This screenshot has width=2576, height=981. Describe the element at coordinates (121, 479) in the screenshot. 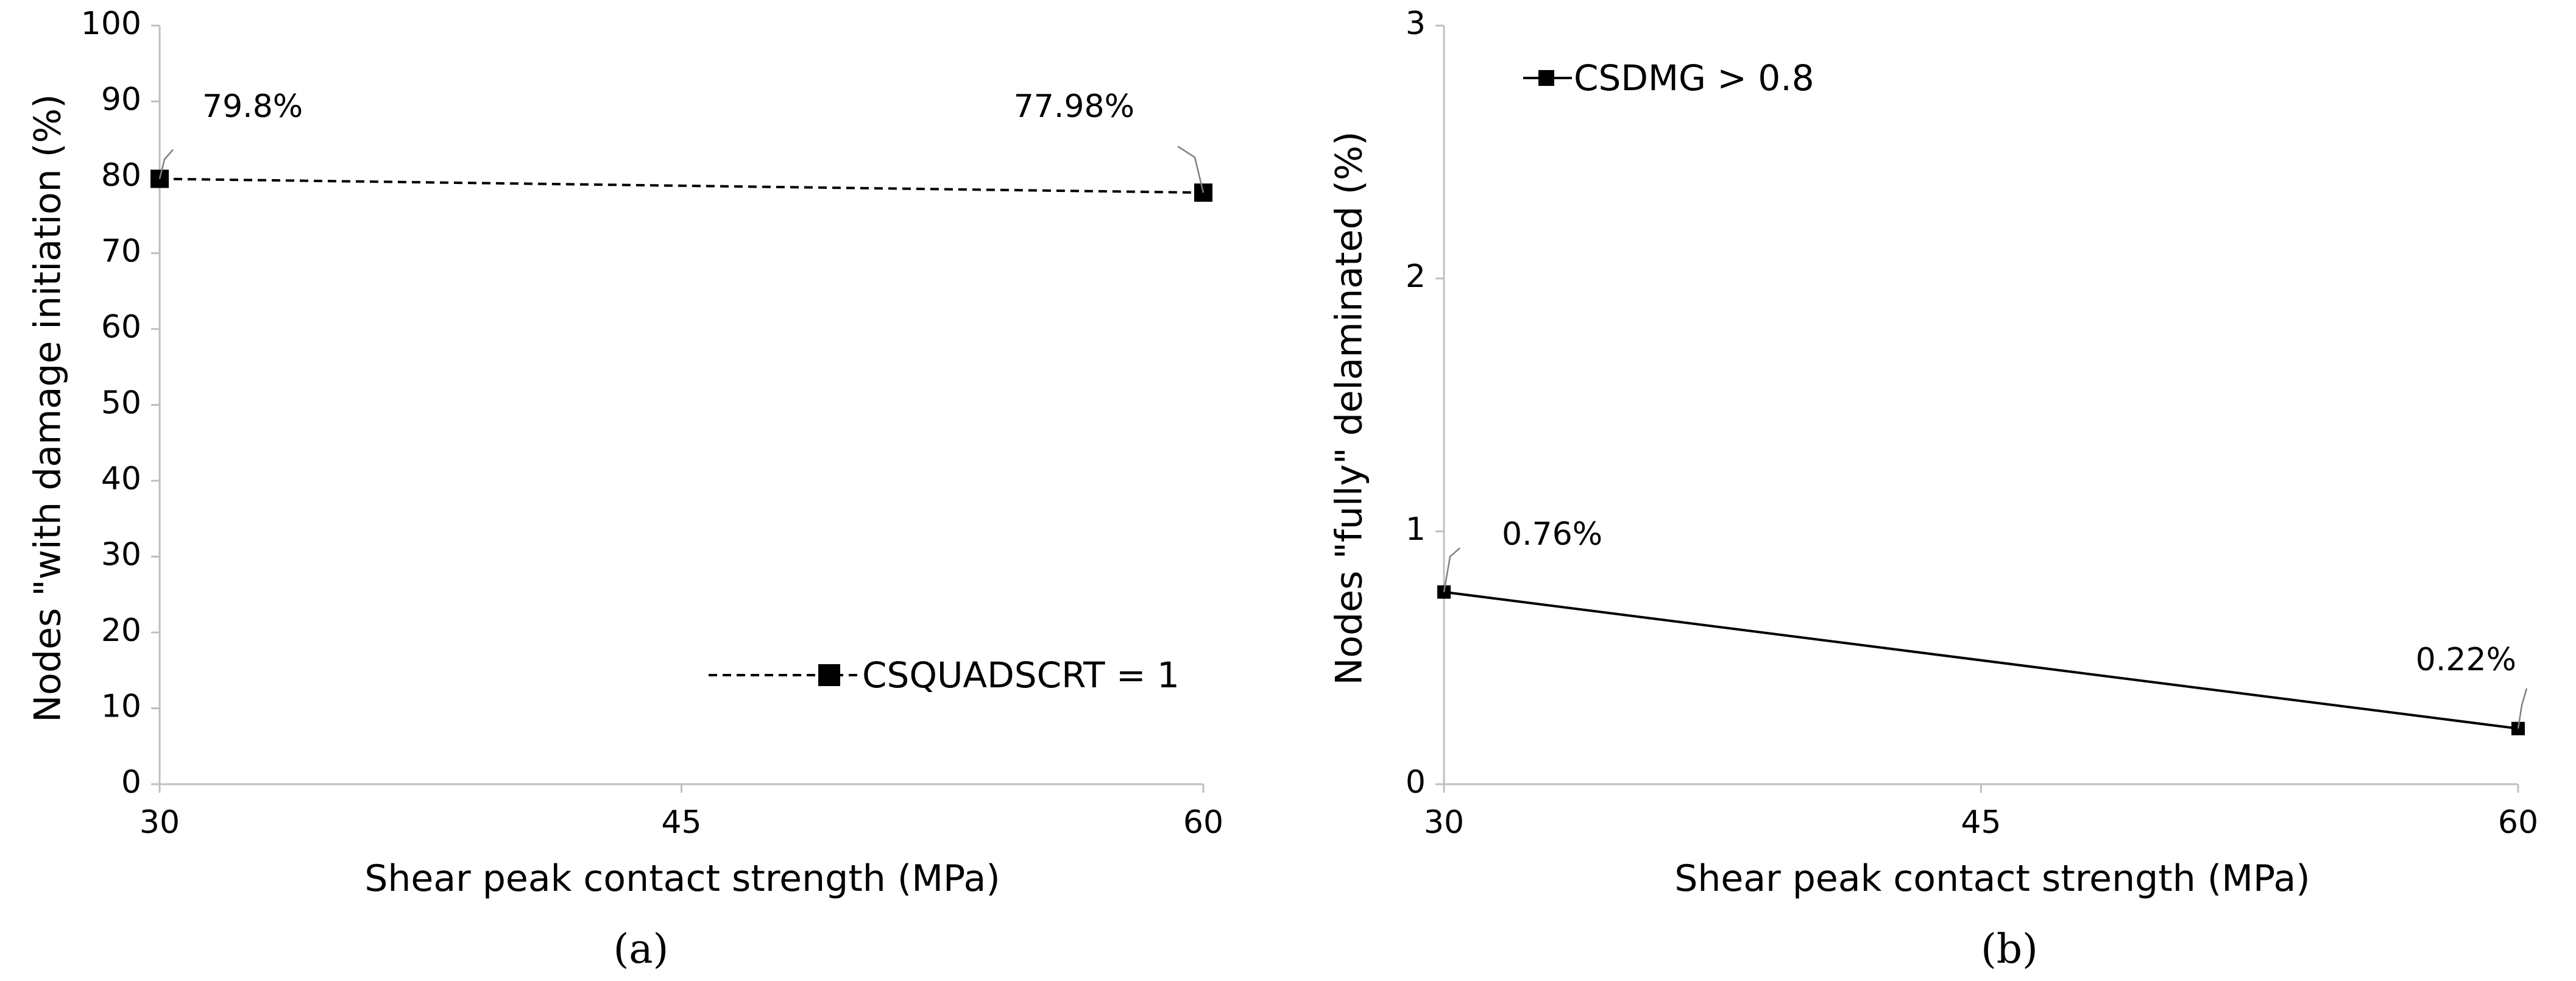

I see `y-tick-label: 40` at that location.